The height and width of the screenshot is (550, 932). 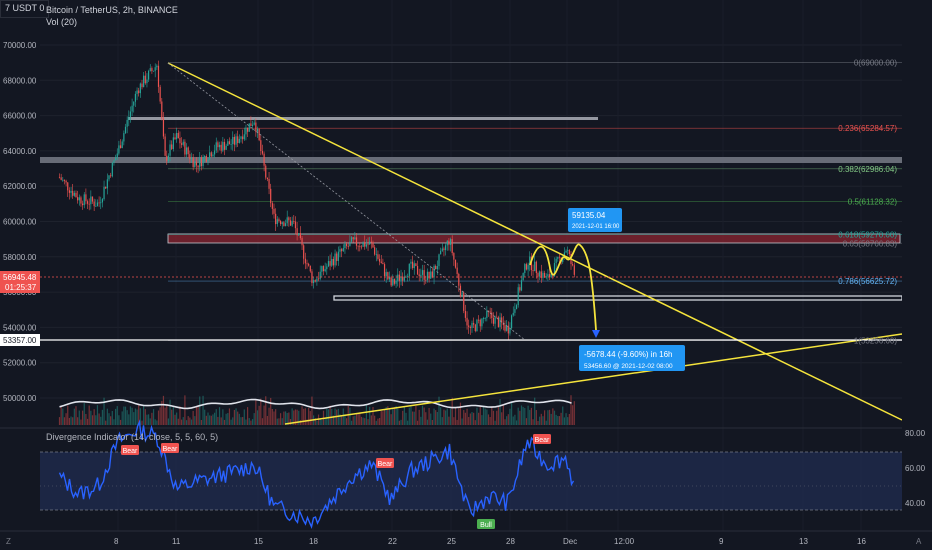 I want to click on chart-header: Bitcoin / TetherUS, 2h, BINANCE Vol (20), so click(x=112, y=16).